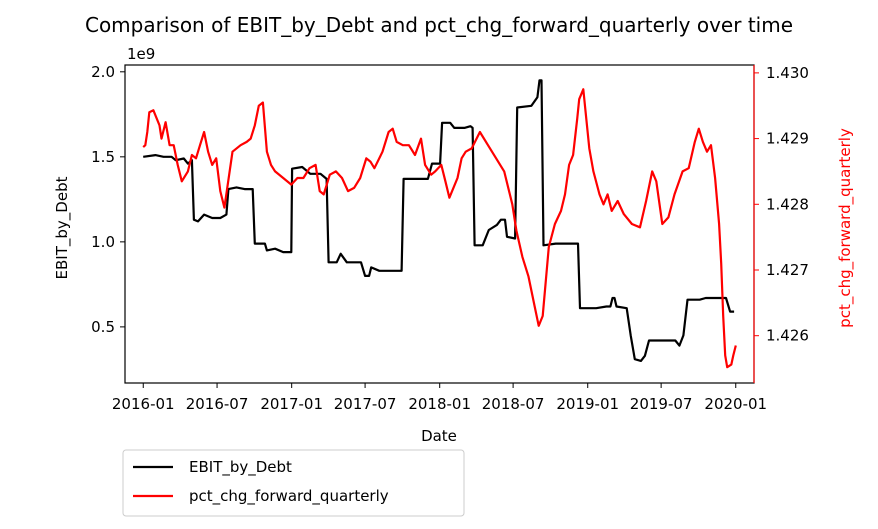 This screenshot has width=878, height=529. Describe the element at coordinates (587, 404) in the screenshot. I see `x-tick-label: 2019-01` at that location.